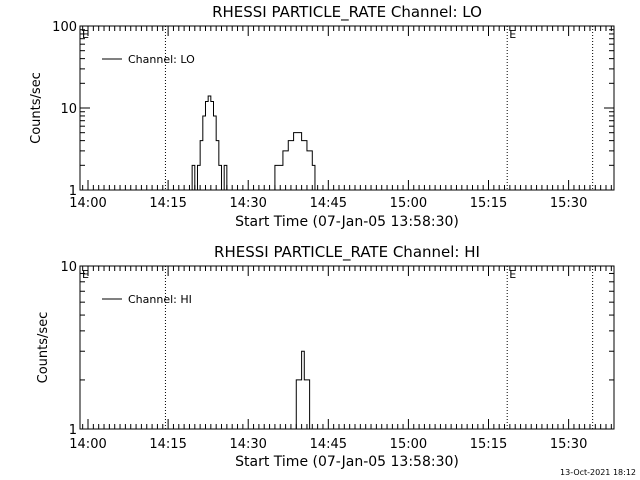 The height and width of the screenshot is (480, 640). I want to click on legend-entry: Channel: LO, so click(161, 59).